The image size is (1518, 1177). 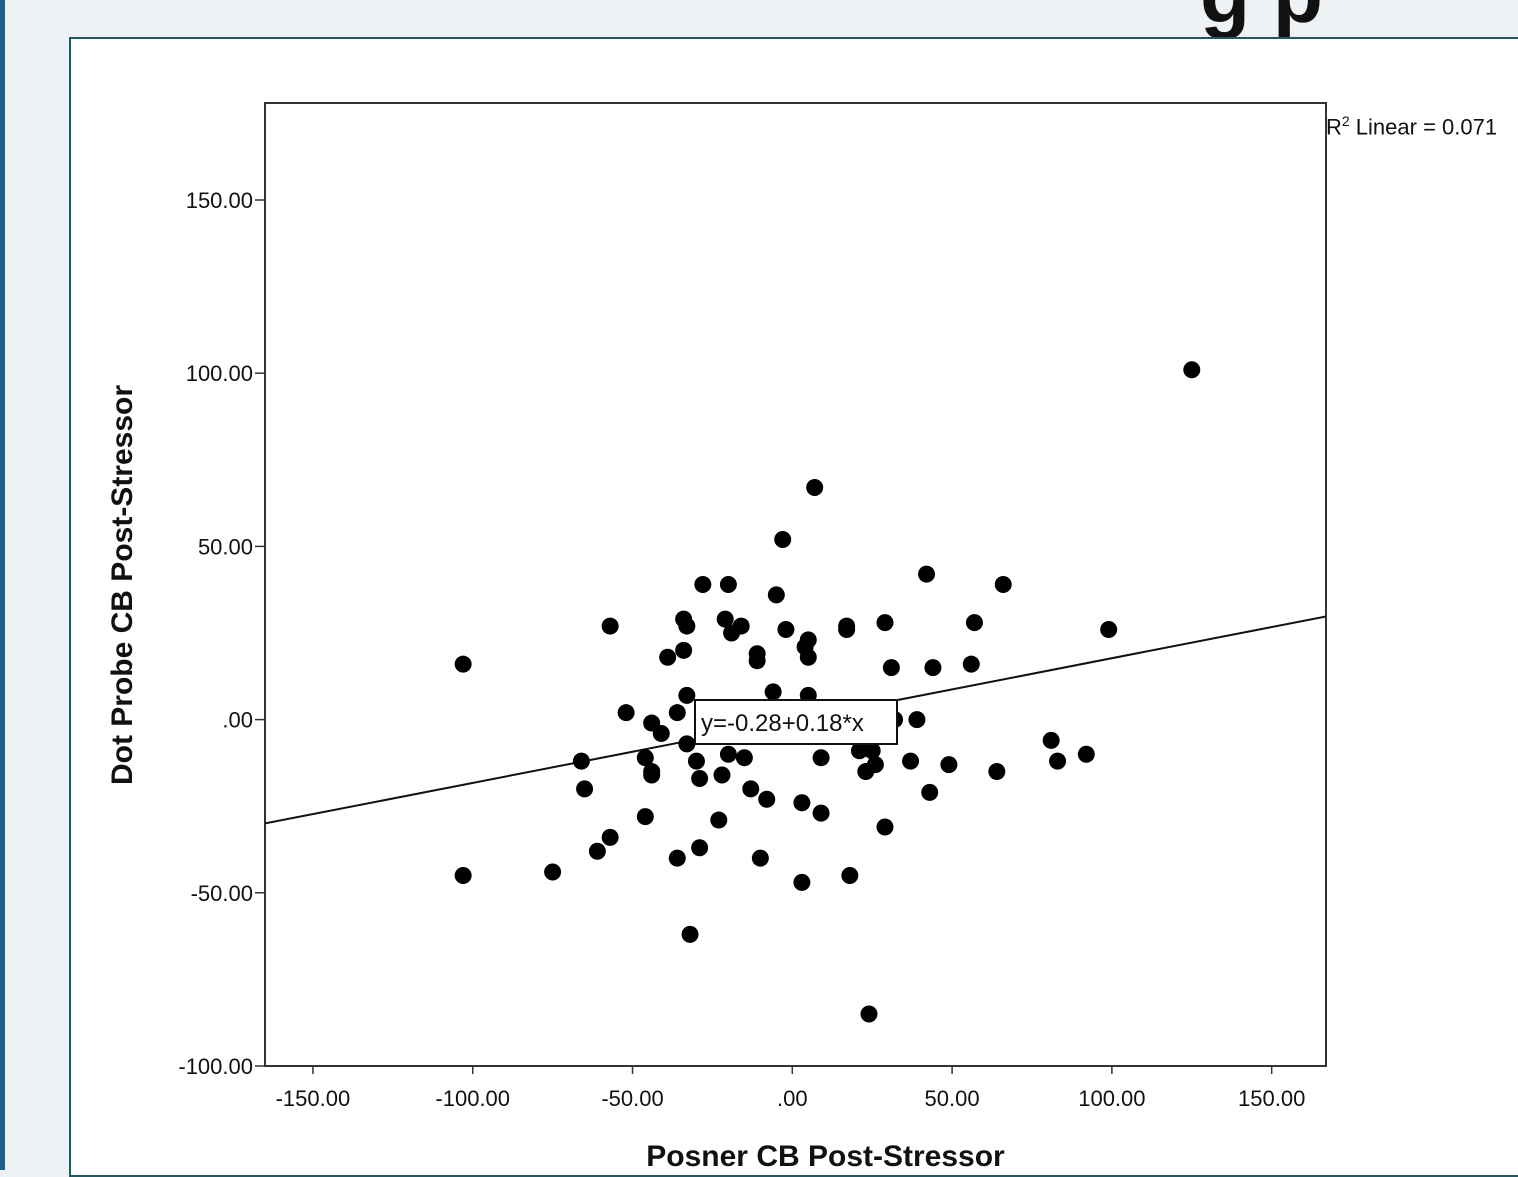 I want to click on y-tick-label: .00, so click(x=237, y=720).